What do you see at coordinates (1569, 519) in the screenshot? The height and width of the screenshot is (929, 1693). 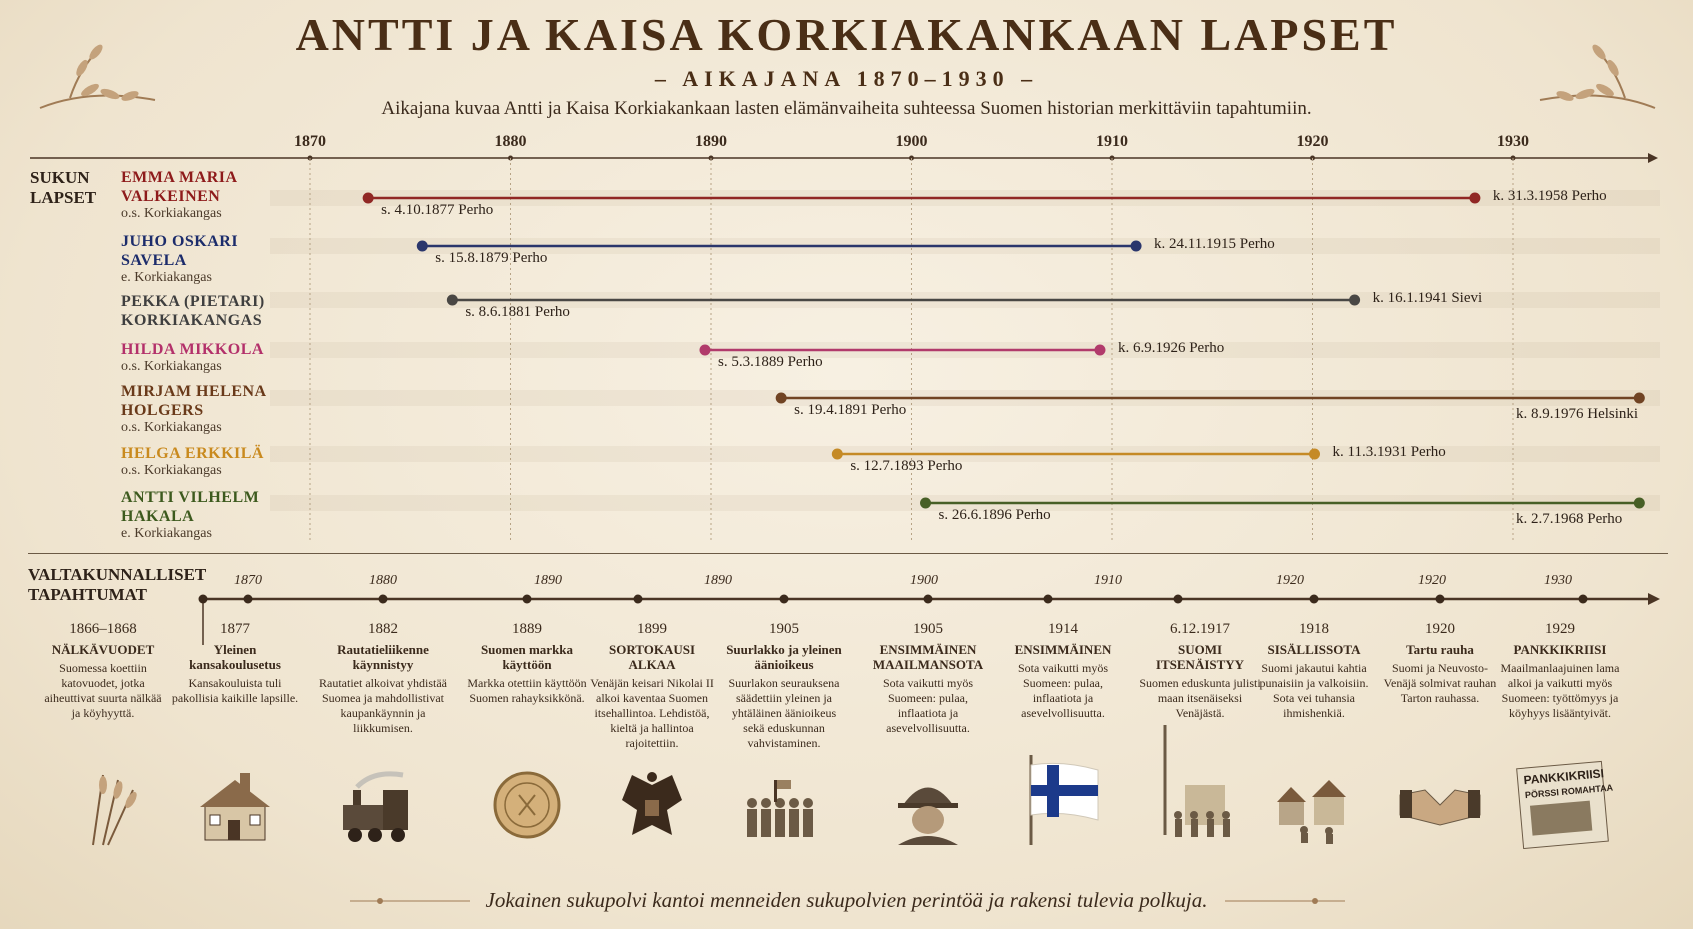 I see `death-date: k. 2.7.1968 Perho` at bounding box center [1569, 519].